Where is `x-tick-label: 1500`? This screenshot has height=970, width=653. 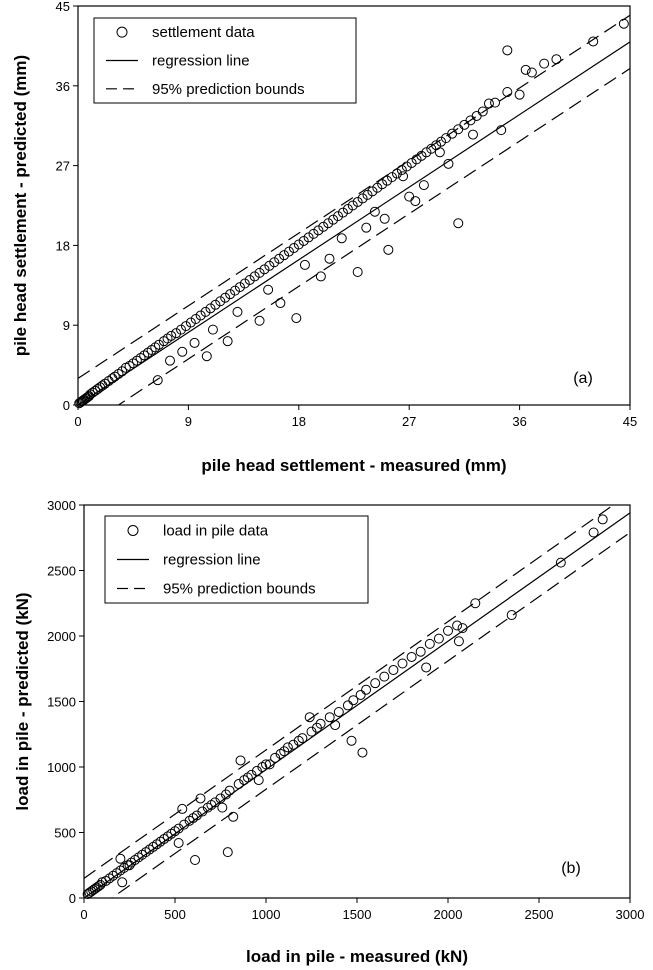 x-tick-label: 1500 is located at coordinates (357, 914).